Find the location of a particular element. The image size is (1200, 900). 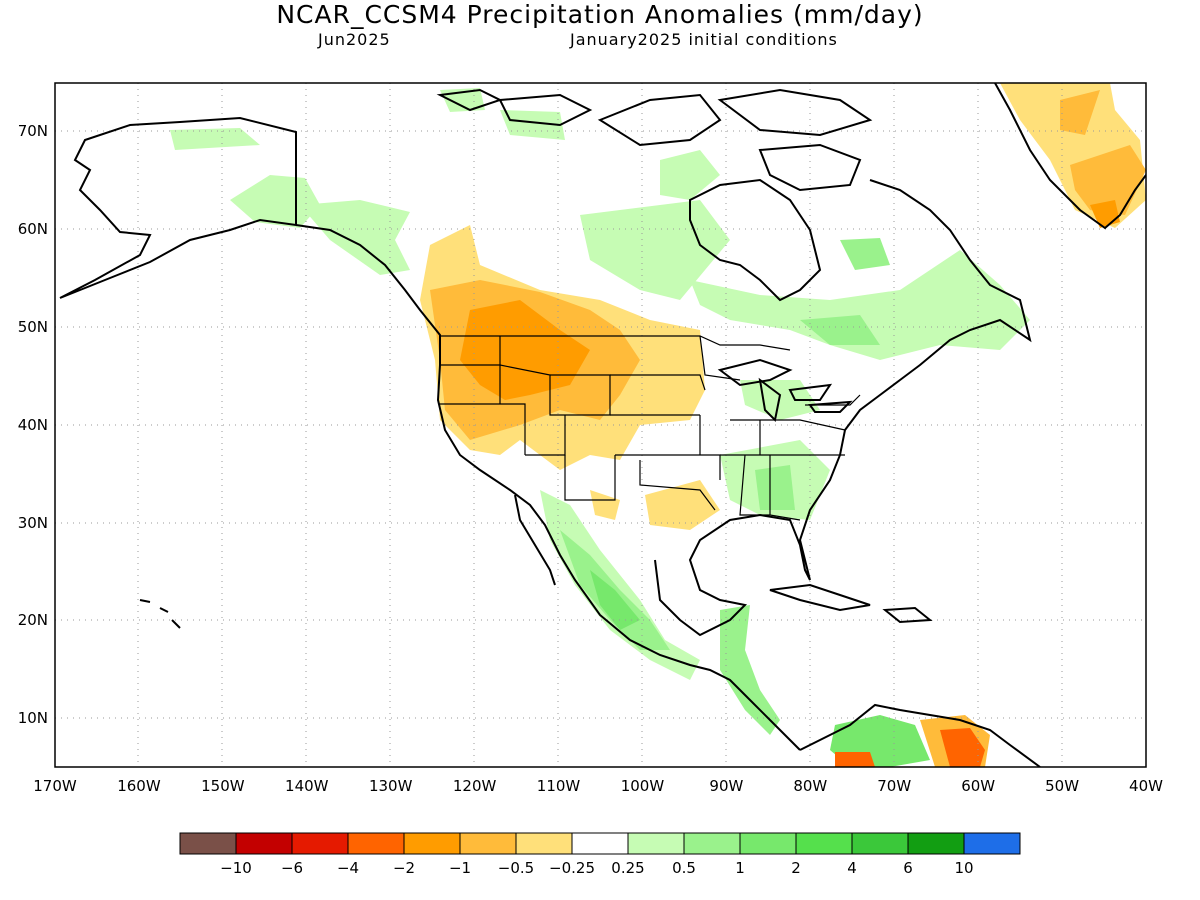

texas-dry-anomaly is located at coordinates (655, 505).